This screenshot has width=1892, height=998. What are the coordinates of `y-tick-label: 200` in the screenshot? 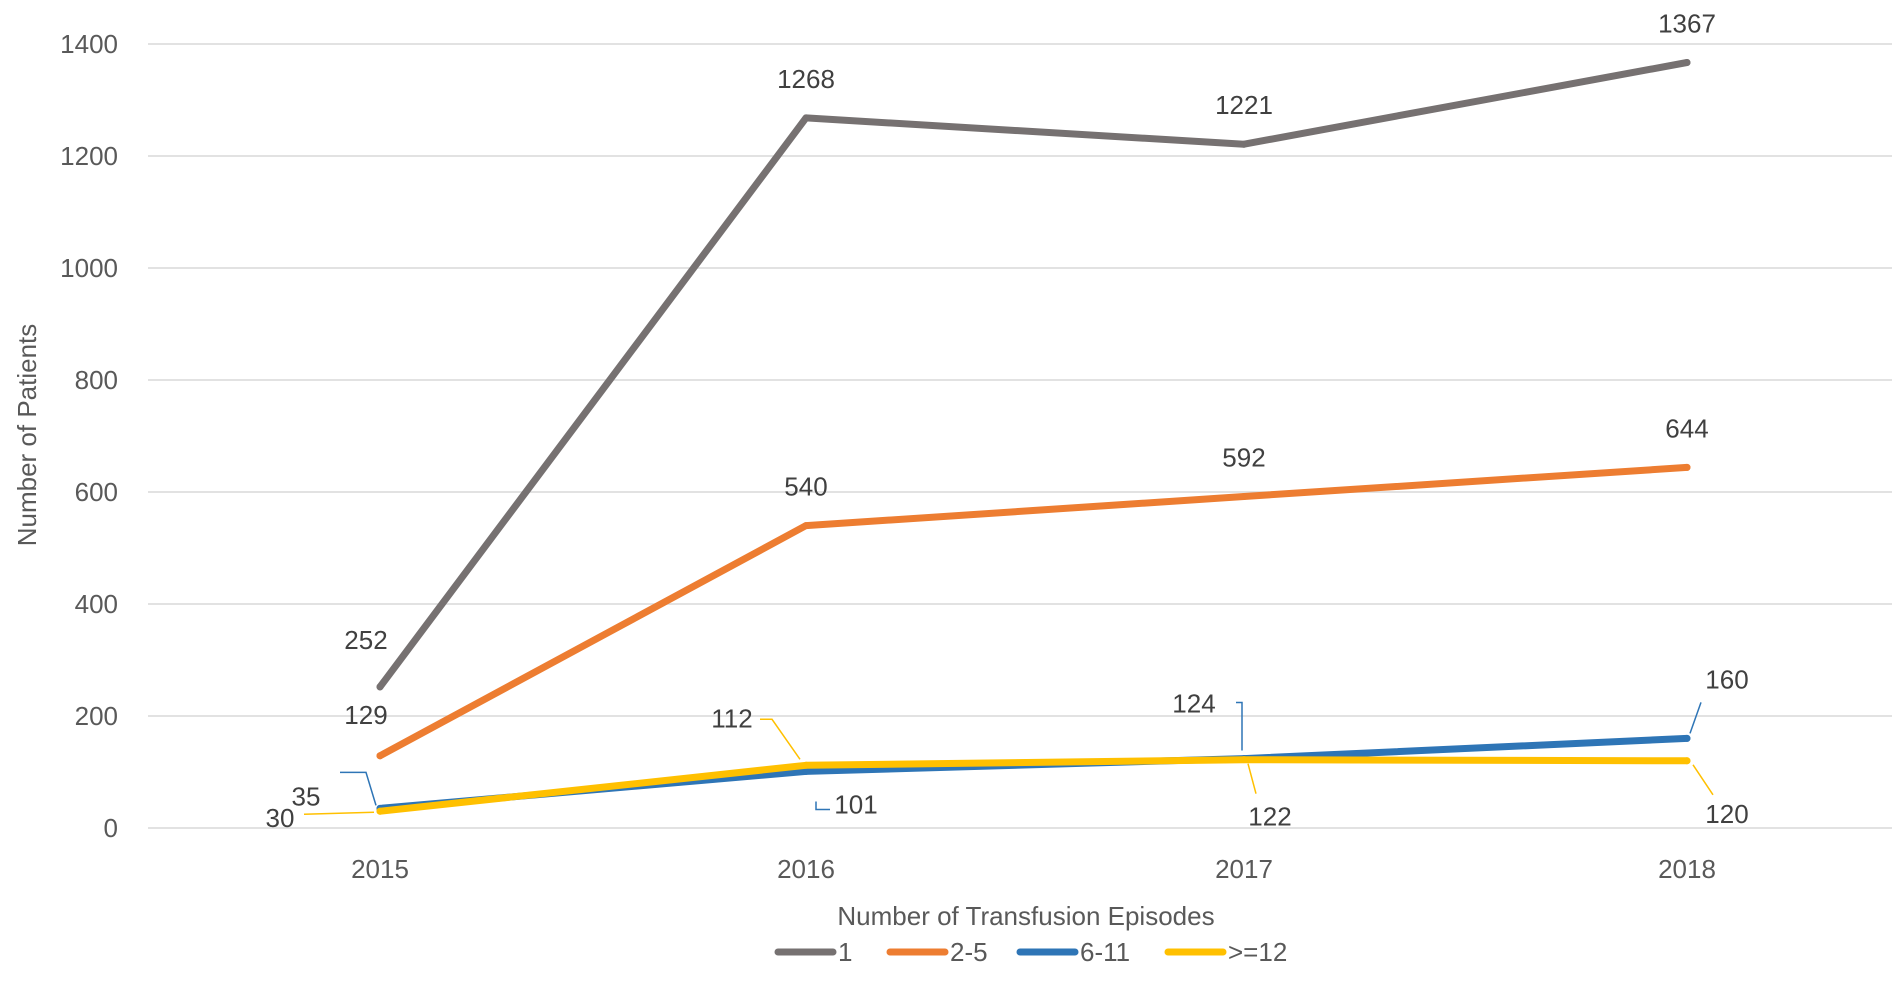 It's located at (96, 716).